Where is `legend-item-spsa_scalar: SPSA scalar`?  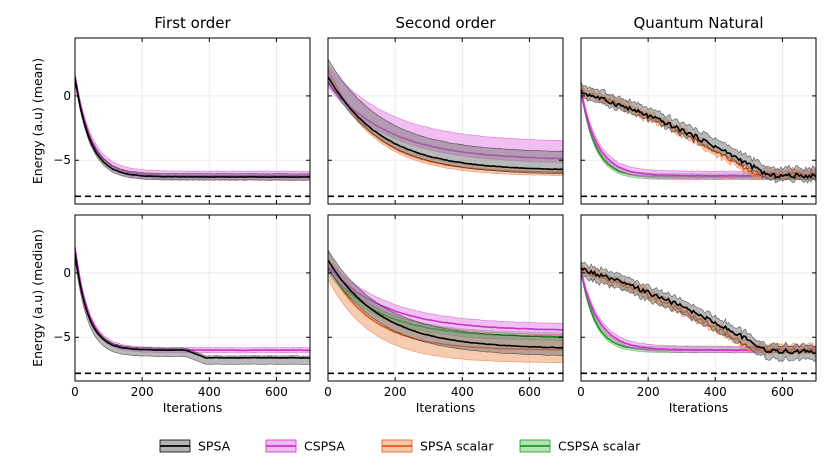
legend-item-spsa_scalar: SPSA scalar is located at coordinates (437, 446).